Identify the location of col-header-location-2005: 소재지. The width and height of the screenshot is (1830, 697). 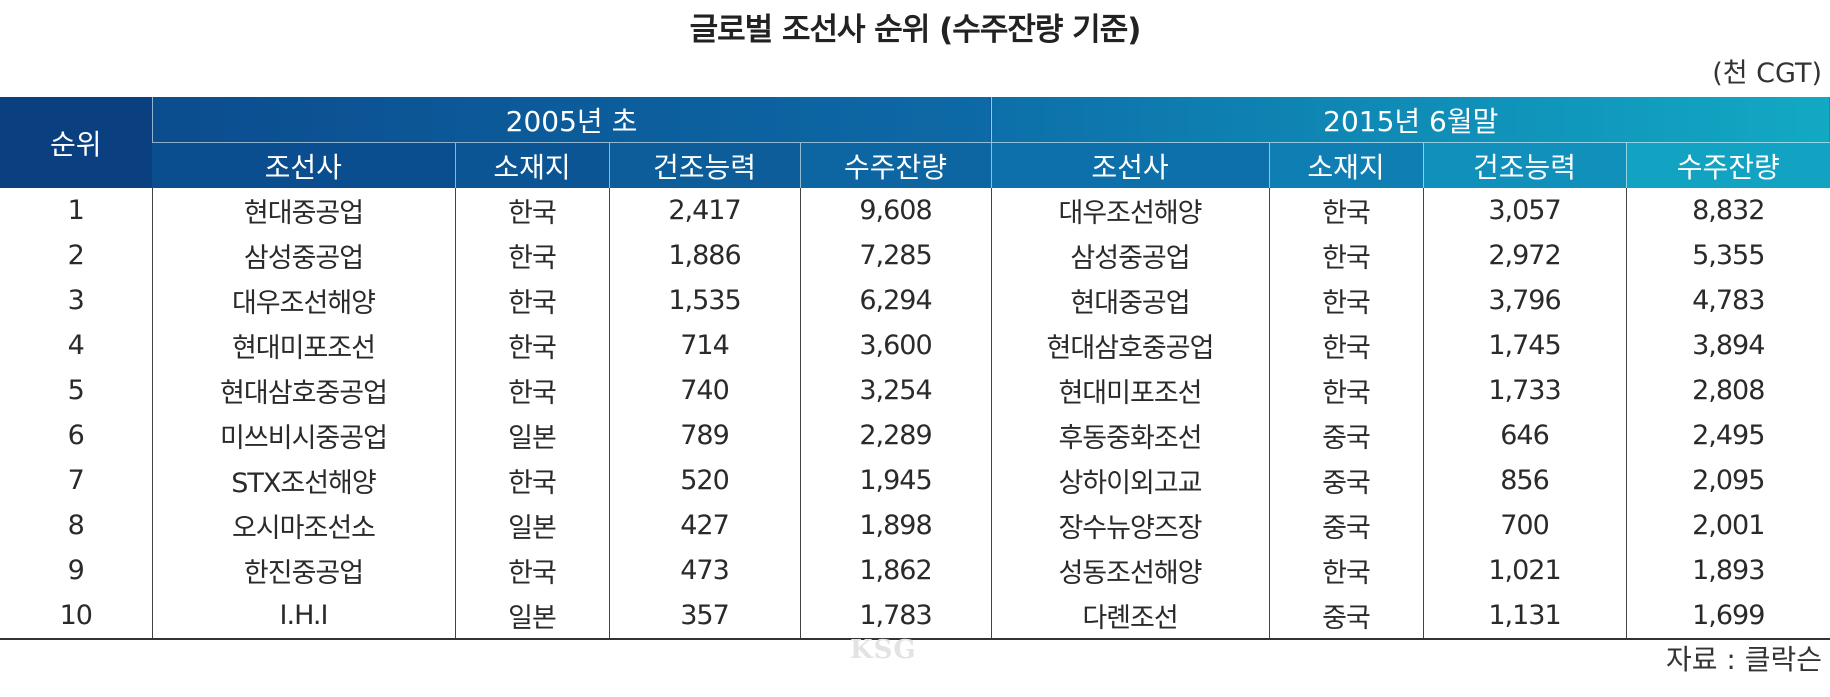
(531, 165).